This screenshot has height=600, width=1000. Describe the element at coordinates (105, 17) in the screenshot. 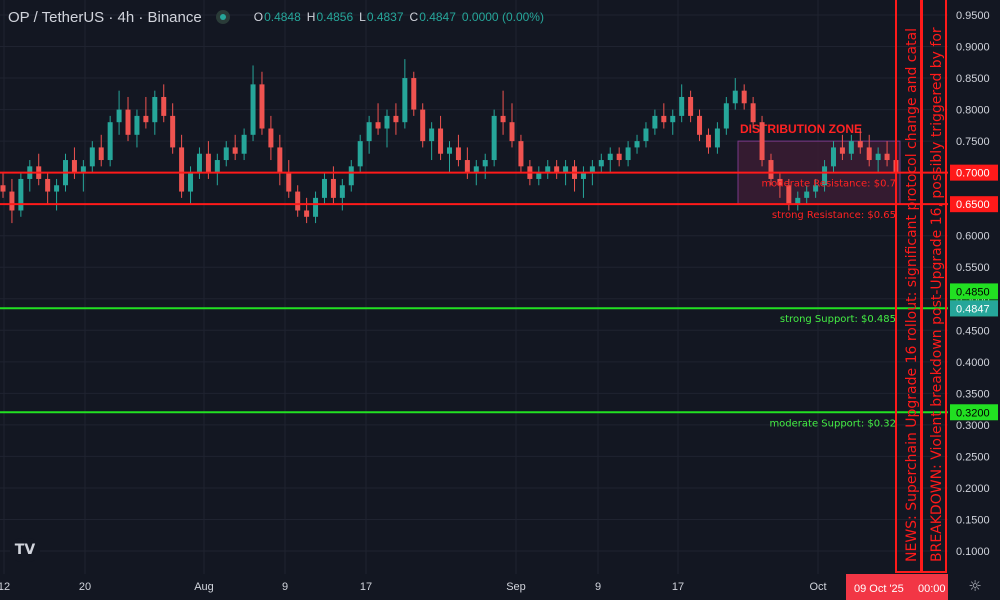

I see `symbol-title: OP / TetherUS · 4h · Binance` at that location.